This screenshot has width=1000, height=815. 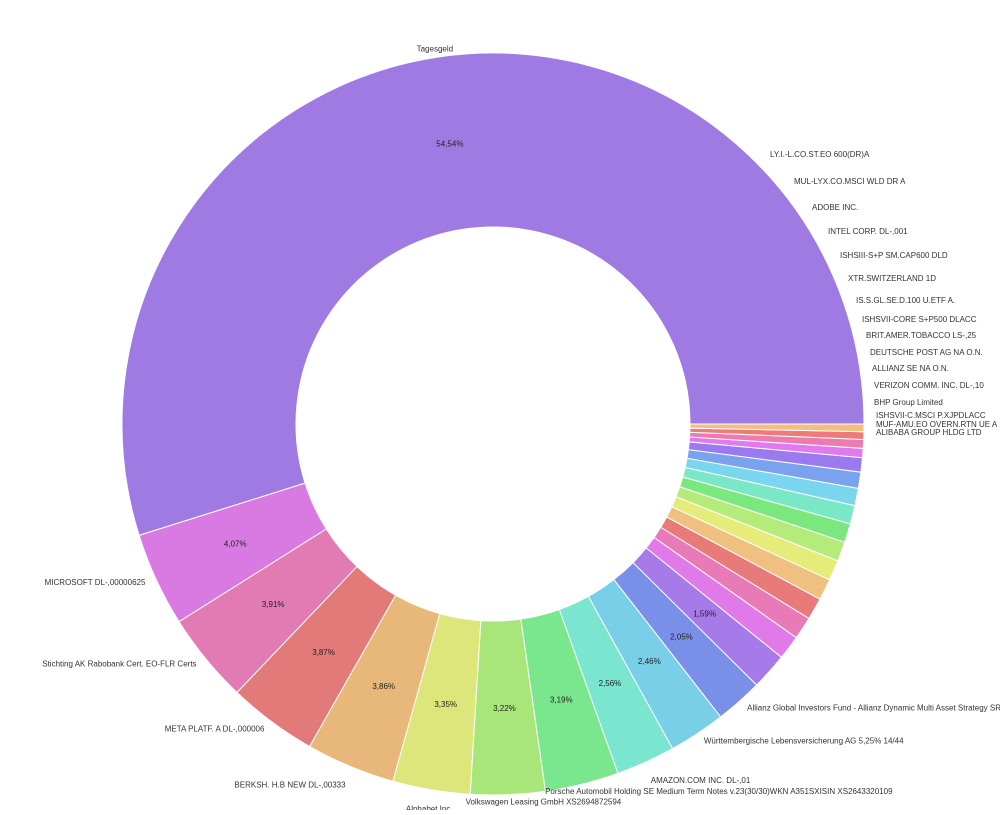 What do you see at coordinates (894, 255) in the screenshot?
I see `slice-category-label: ISHSIII-S+P SM.CAP600 DLD` at bounding box center [894, 255].